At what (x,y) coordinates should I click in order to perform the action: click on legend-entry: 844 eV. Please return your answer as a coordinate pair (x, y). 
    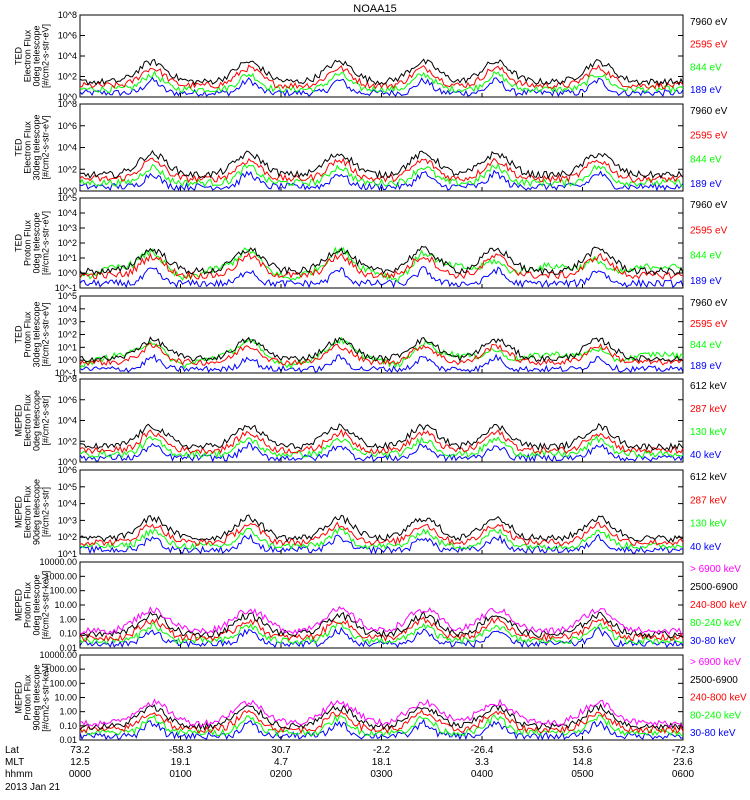
    Looking at the image, I should click on (706, 67).